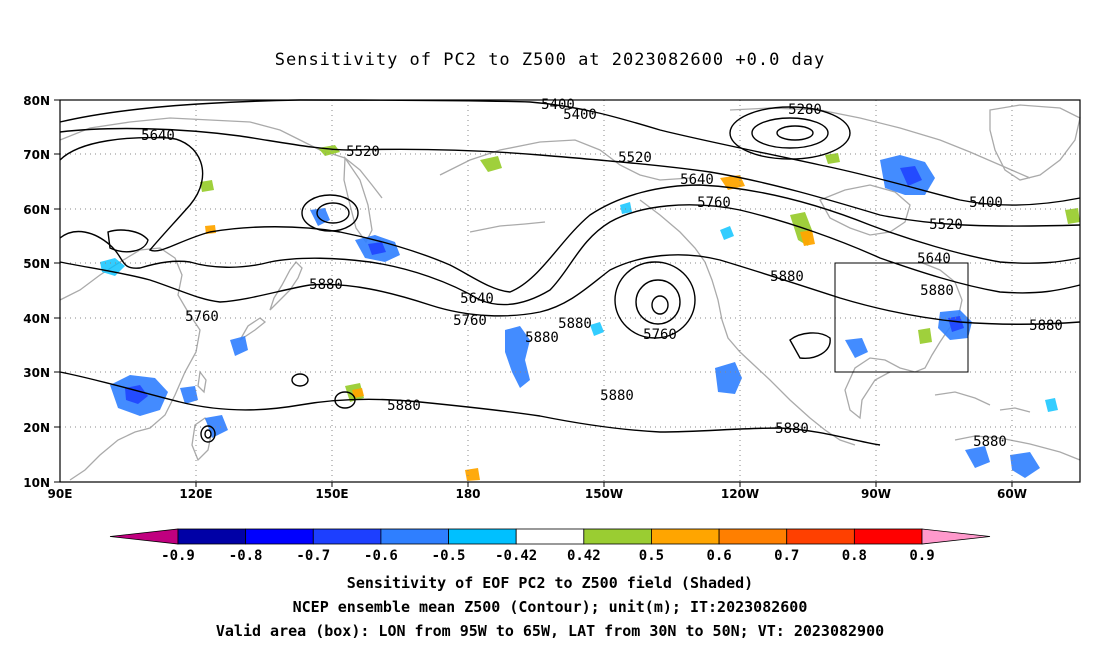  I want to click on lat-label: 20N, so click(36, 428).